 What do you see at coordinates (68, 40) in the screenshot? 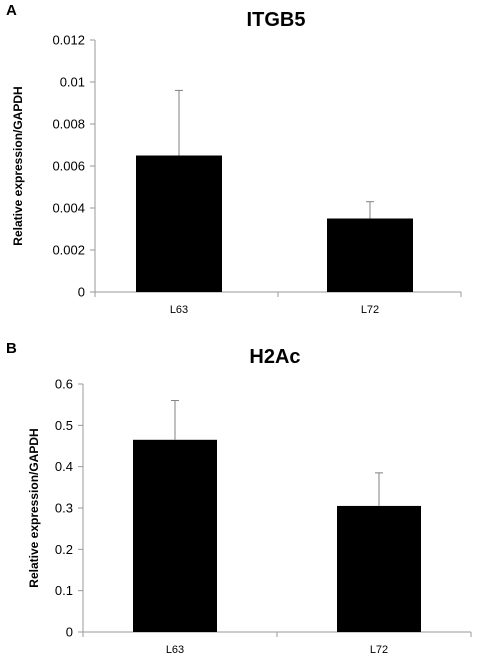
I see `y-tick-label: 0.012` at bounding box center [68, 40].